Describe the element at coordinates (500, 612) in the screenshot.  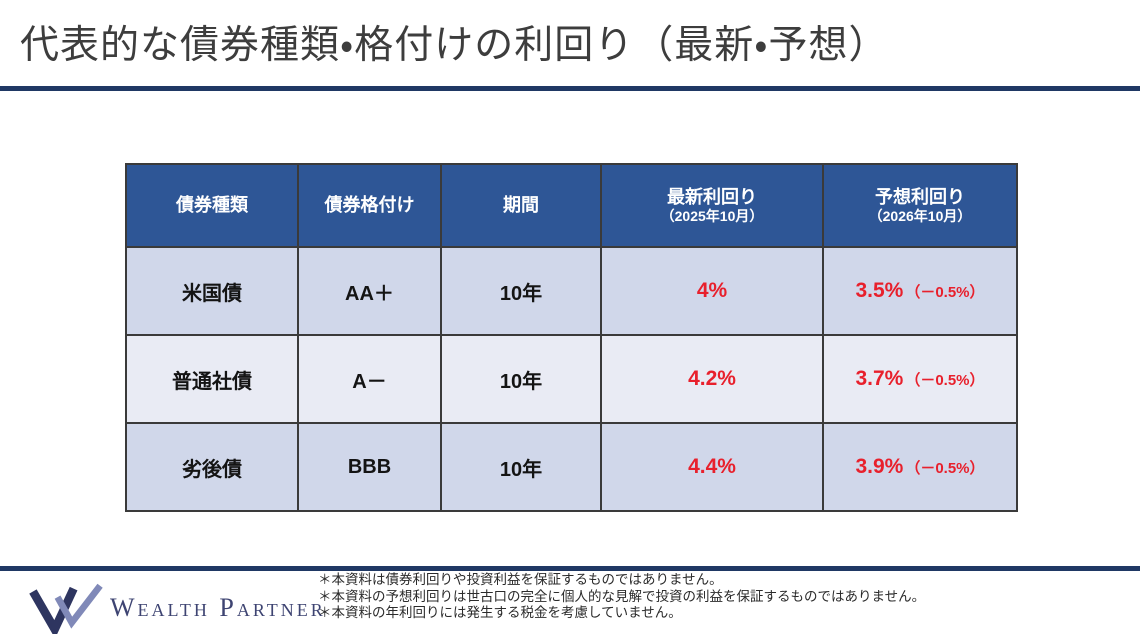
I see `disclaimer-note: ＊本資料の年利回りには発生する税金を考慮していません。` at that location.